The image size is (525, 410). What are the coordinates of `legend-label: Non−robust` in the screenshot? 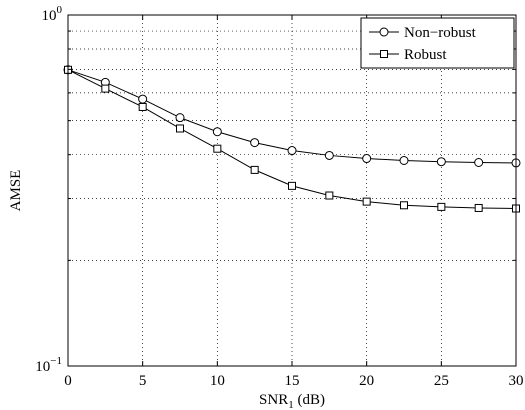 It's located at (440, 33).